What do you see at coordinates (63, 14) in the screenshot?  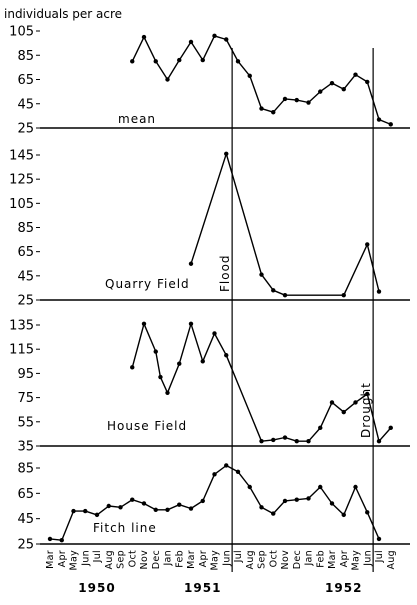 I see `units-label: individuals per acre` at bounding box center [63, 14].